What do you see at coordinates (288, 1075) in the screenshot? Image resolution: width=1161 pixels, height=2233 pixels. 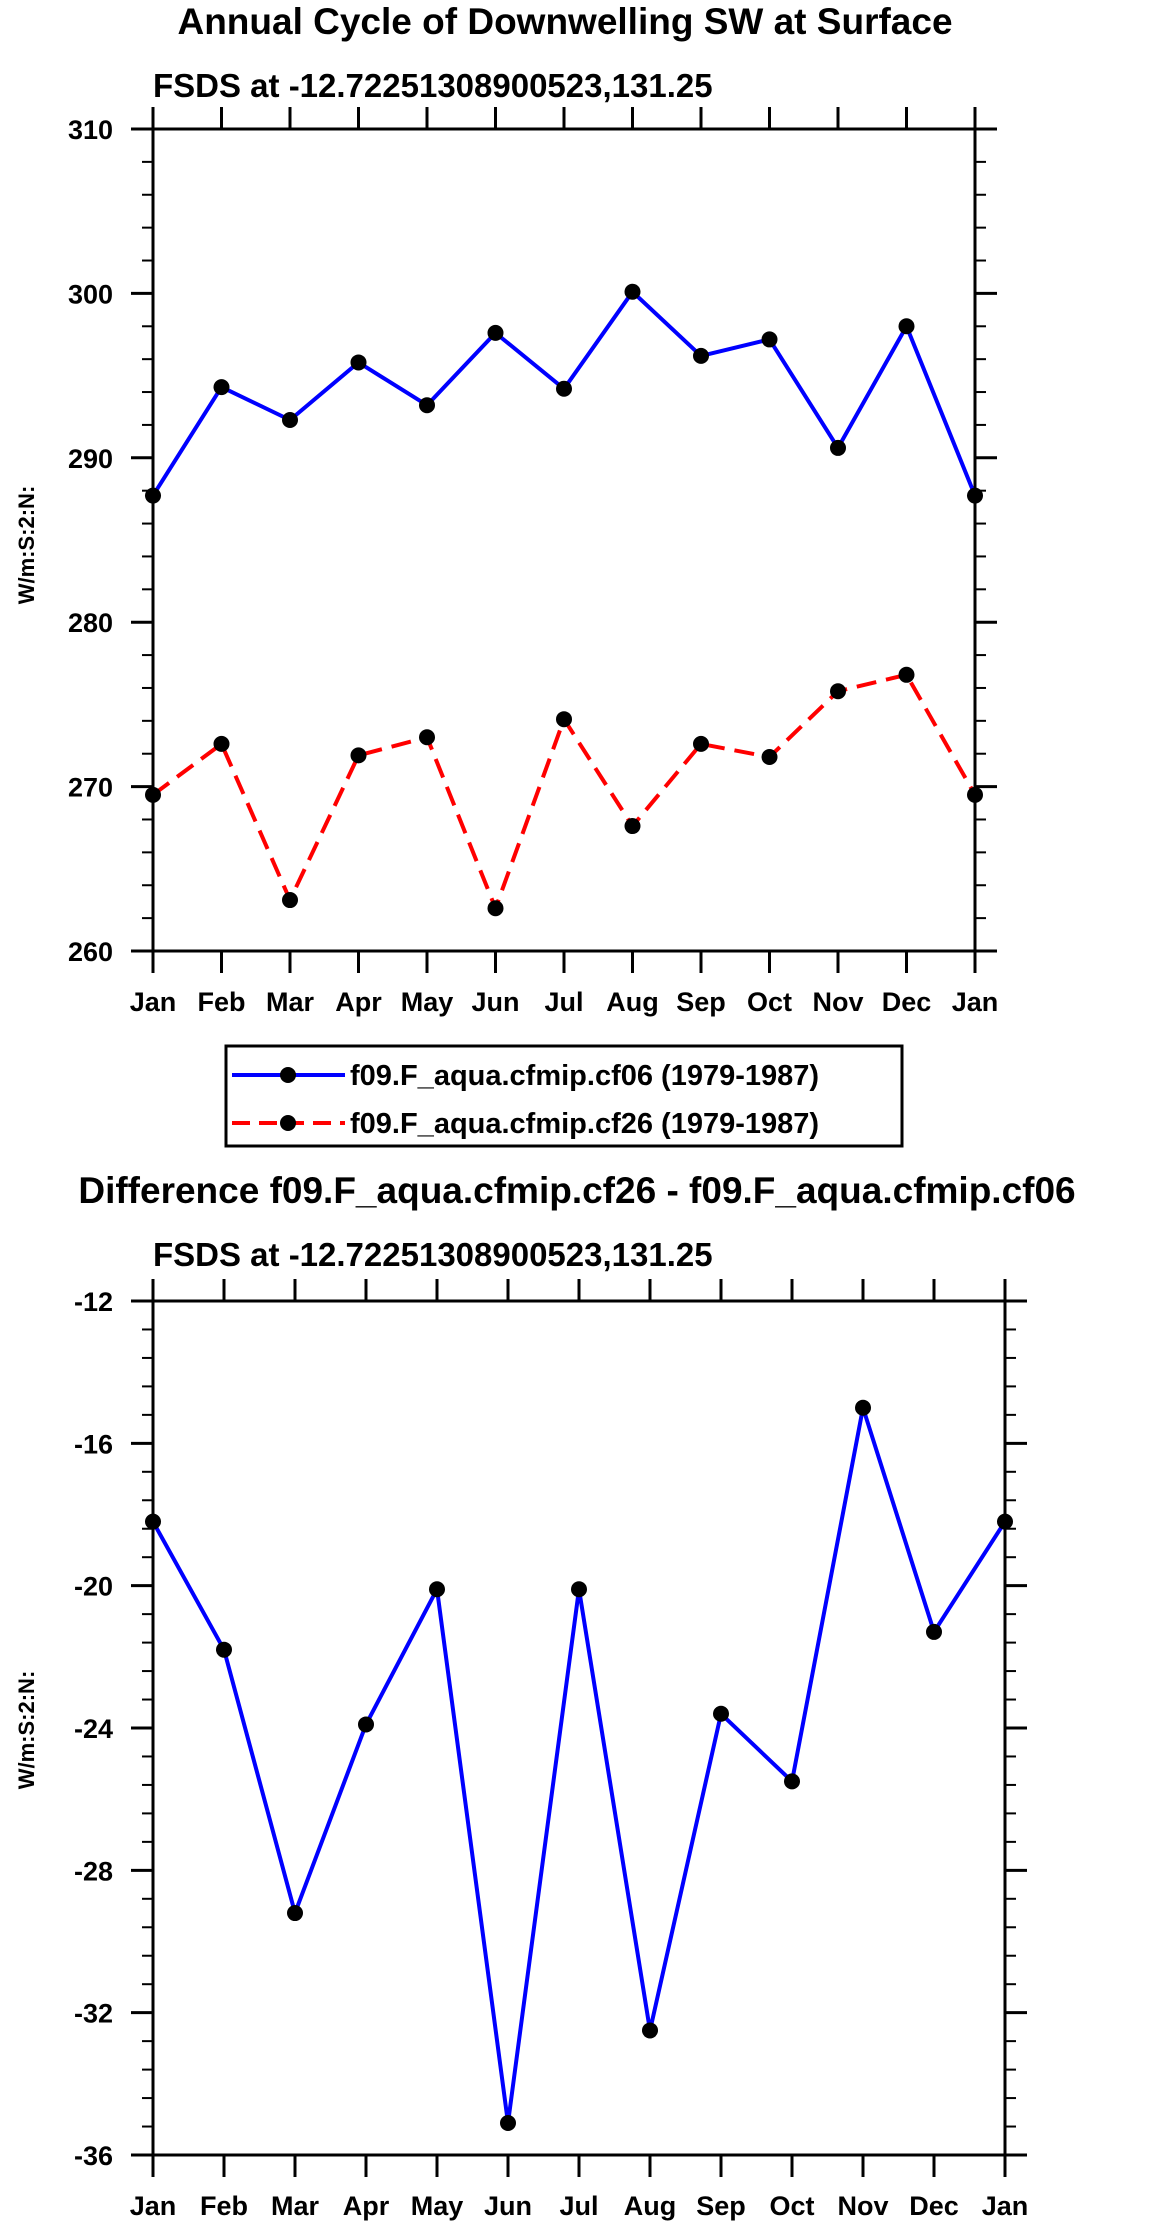 I see `legend-marker-cf06` at bounding box center [288, 1075].